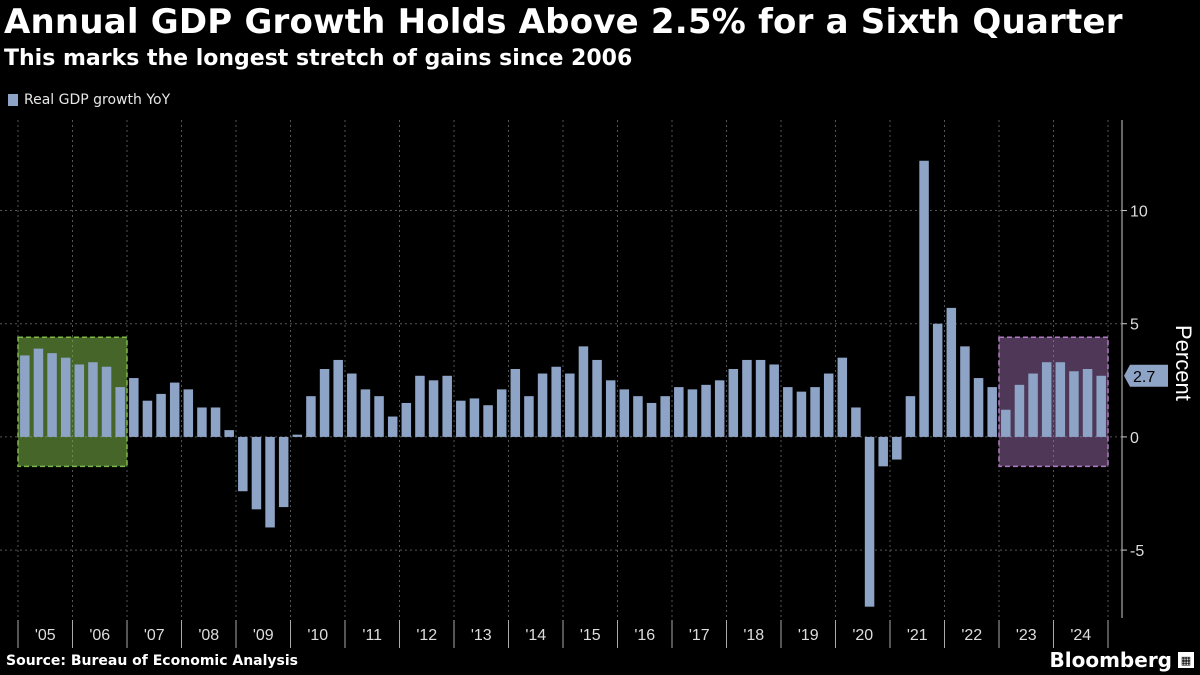 The height and width of the screenshot is (675, 1200). Describe the element at coordinates (426, 635) in the screenshot. I see `x-tick-label: '12` at that location.